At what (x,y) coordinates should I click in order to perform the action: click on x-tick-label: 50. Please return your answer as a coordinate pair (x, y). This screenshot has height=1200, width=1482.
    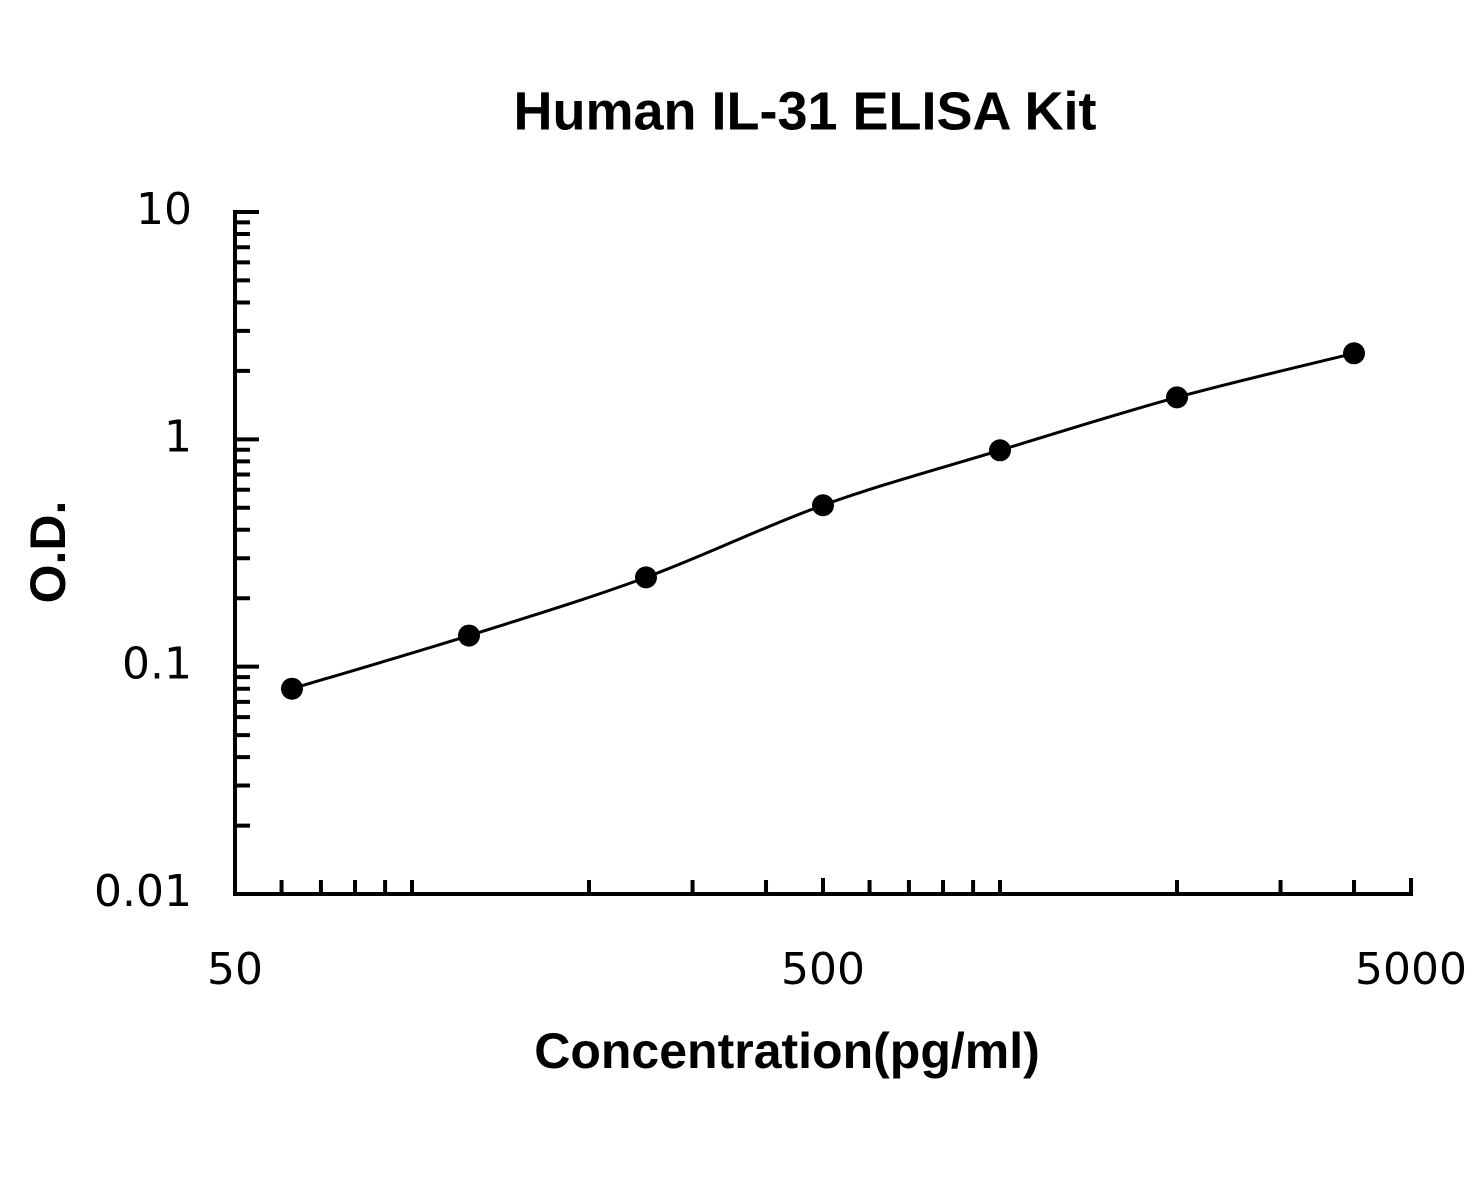
    Looking at the image, I should click on (235, 969).